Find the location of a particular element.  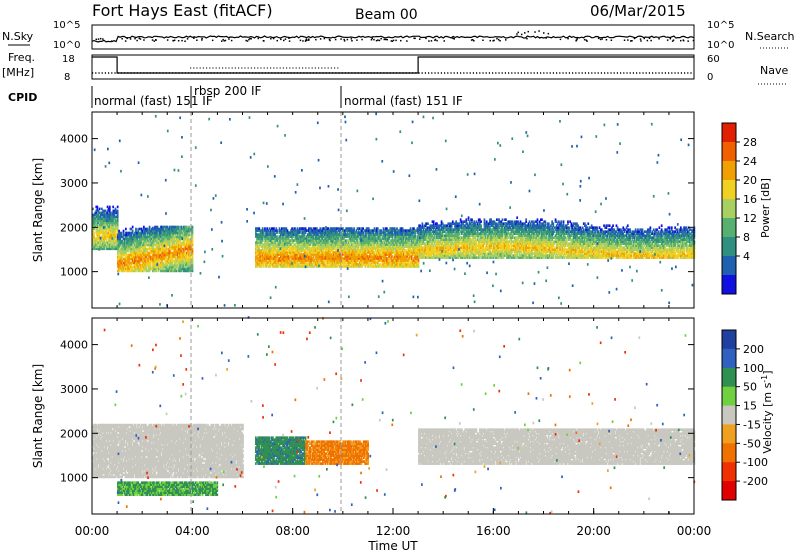

nave-tick-low: 0 is located at coordinates (710, 77).